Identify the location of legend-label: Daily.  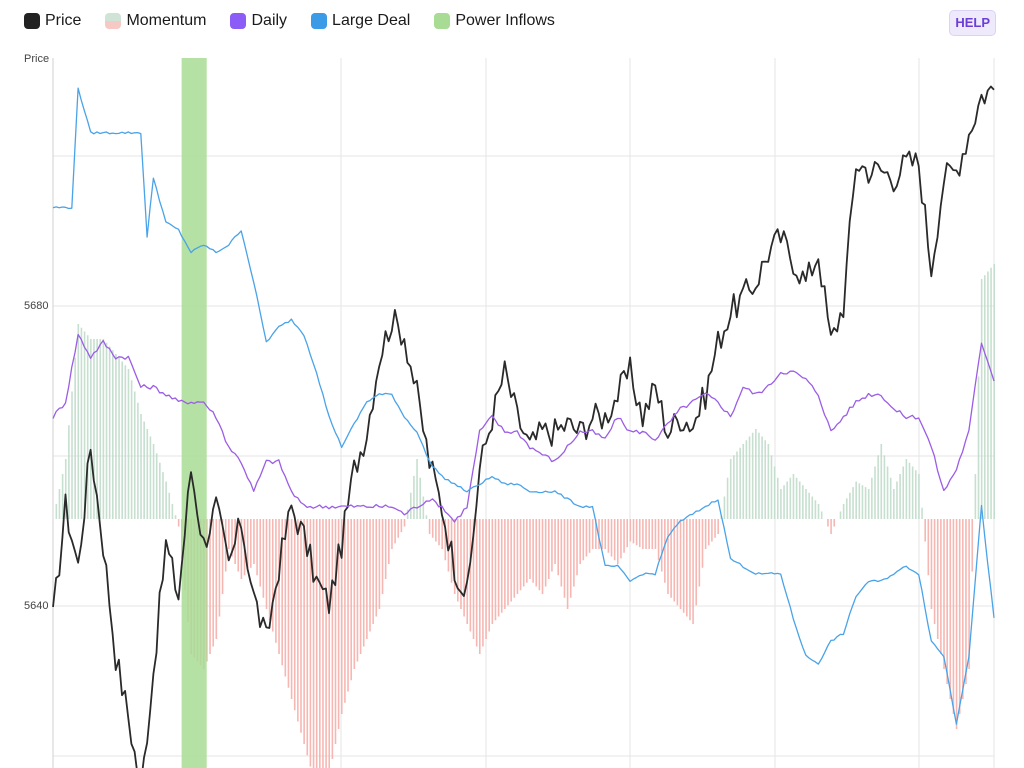
(269, 20).